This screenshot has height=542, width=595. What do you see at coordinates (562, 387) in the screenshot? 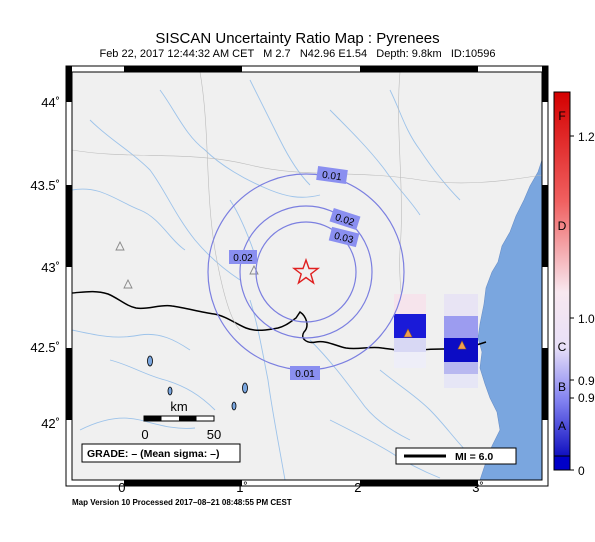
I see `colorbar-grade-label: B` at bounding box center [562, 387].